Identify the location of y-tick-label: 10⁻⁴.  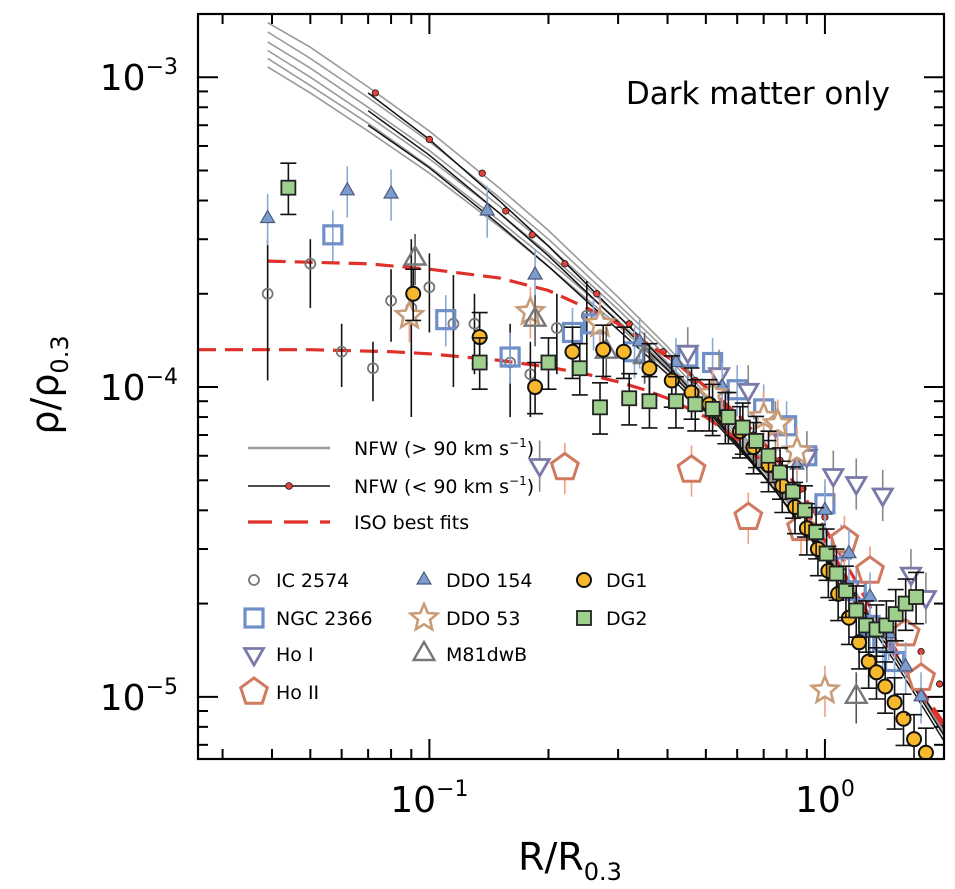
(139, 387).